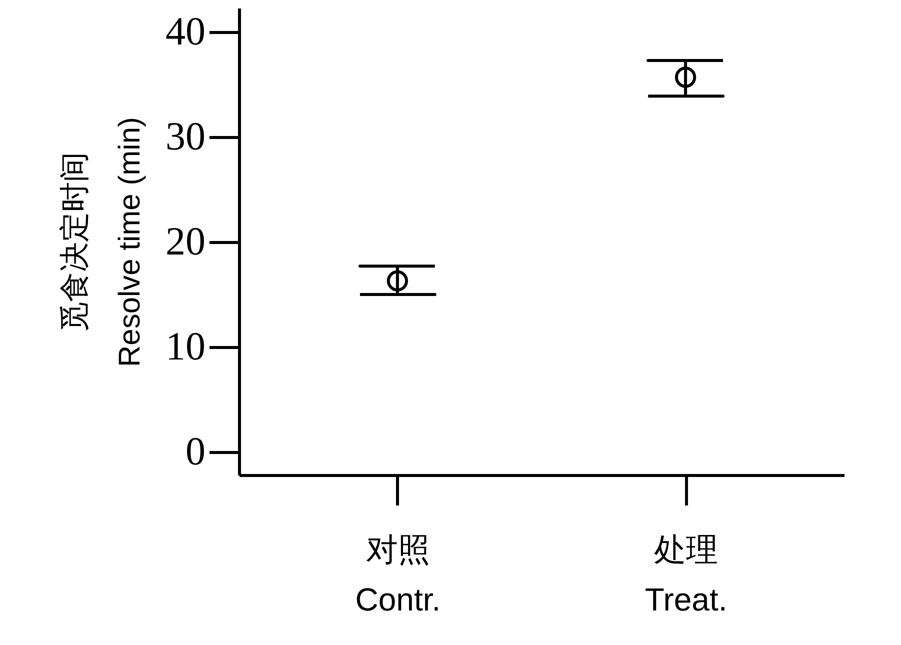  Describe the element at coordinates (186, 31) in the screenshot. I see `y-tick-label: 40` at that location.